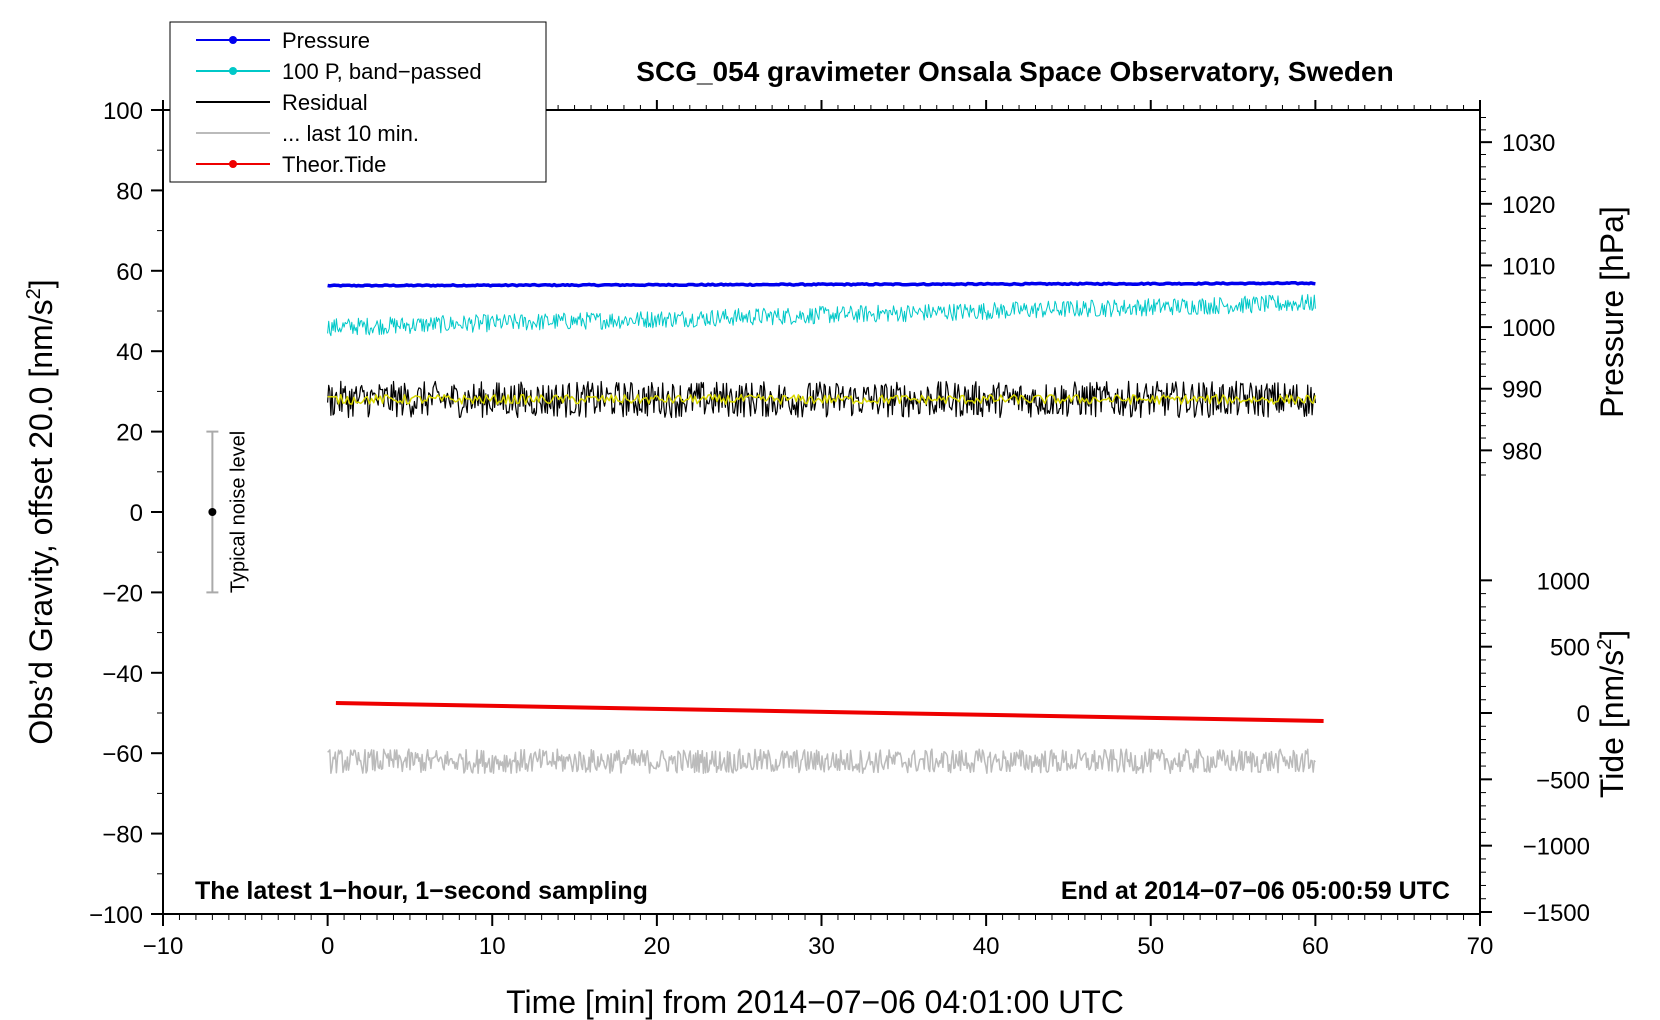 The width and height of the screenshot is (1660, 1020). Describe the element at coordinates (1522, 390) in the screenshot. I see `pressure-tick-label: 990` at that location.